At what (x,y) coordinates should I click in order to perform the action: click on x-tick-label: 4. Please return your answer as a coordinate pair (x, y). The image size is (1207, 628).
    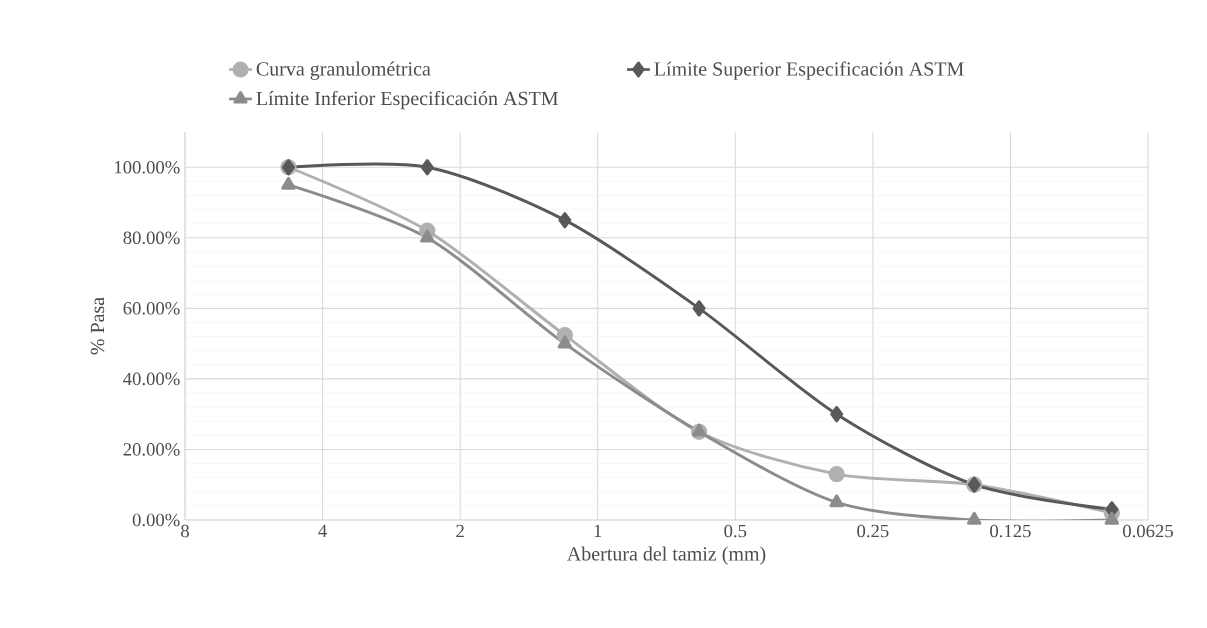
    Looking at the image, I should click on (322, 530).